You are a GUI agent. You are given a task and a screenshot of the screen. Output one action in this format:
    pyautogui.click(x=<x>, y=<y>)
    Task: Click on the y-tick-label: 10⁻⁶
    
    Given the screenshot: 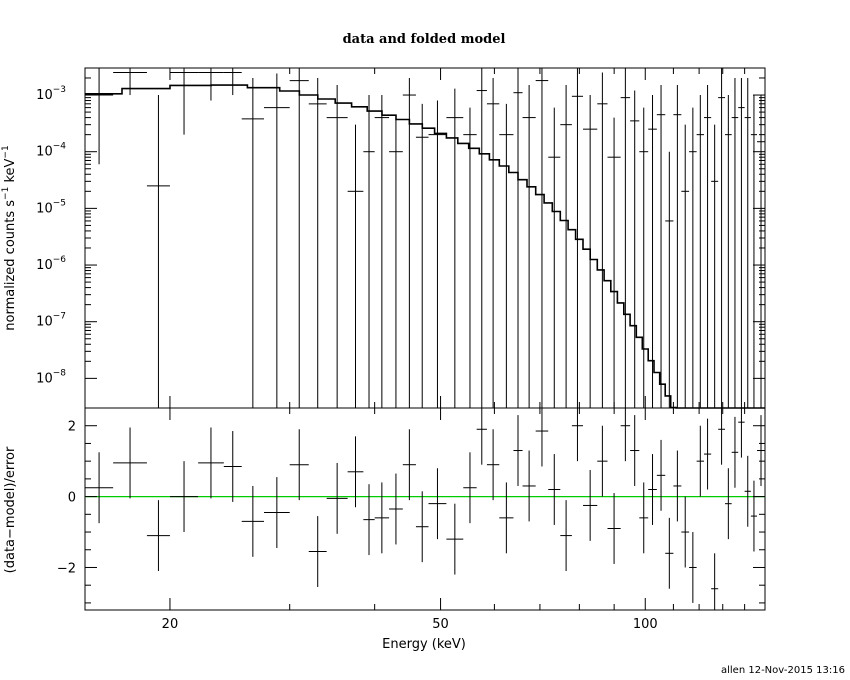 What is the action you would take?
    pyautogui.click(x=51, y=264)
    